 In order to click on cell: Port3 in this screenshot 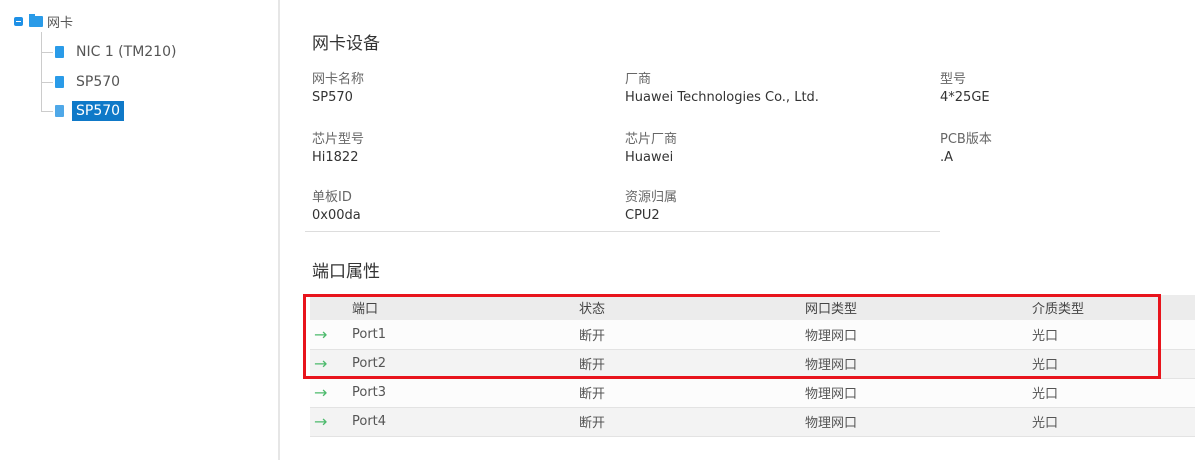, I will do `click(465, 393)`.